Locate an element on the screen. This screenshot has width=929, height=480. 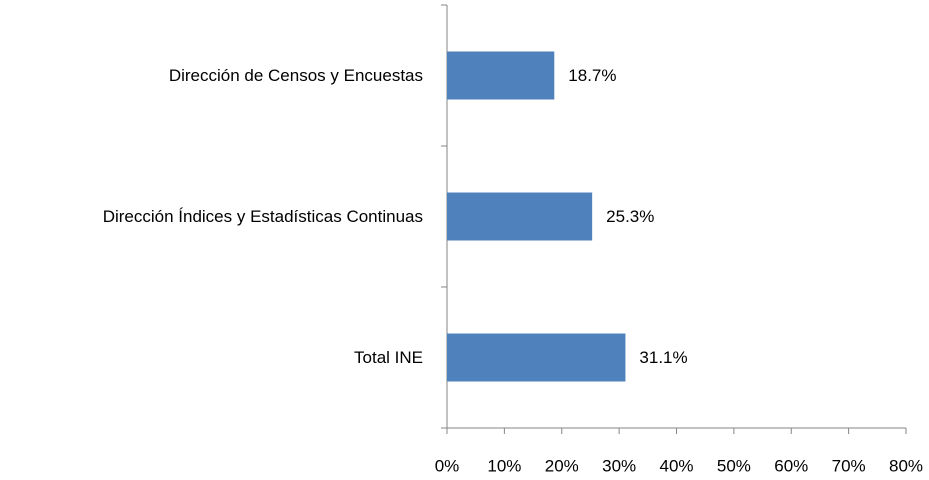
x-tick-label: 80% is located at coordinates (906, 465).